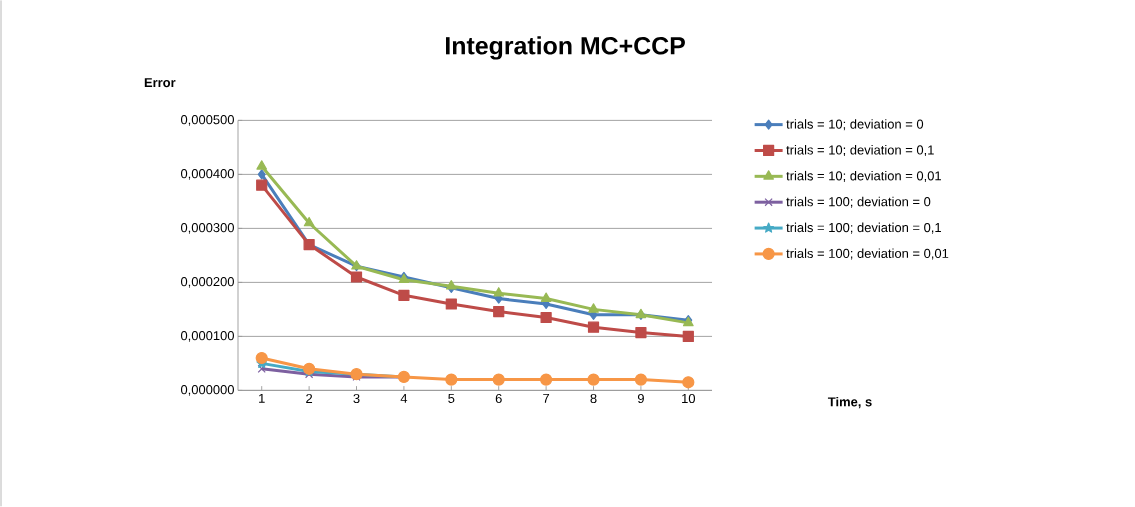  I want to click on x-tick-label: 9, so click(640, 399).